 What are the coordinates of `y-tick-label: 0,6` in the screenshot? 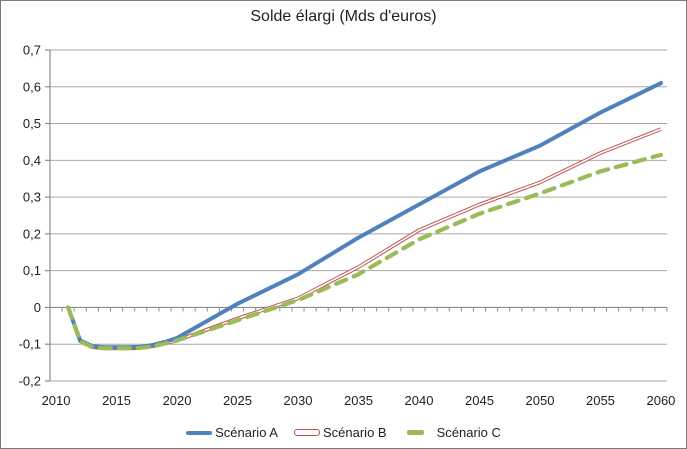 It's located at (32, 86).